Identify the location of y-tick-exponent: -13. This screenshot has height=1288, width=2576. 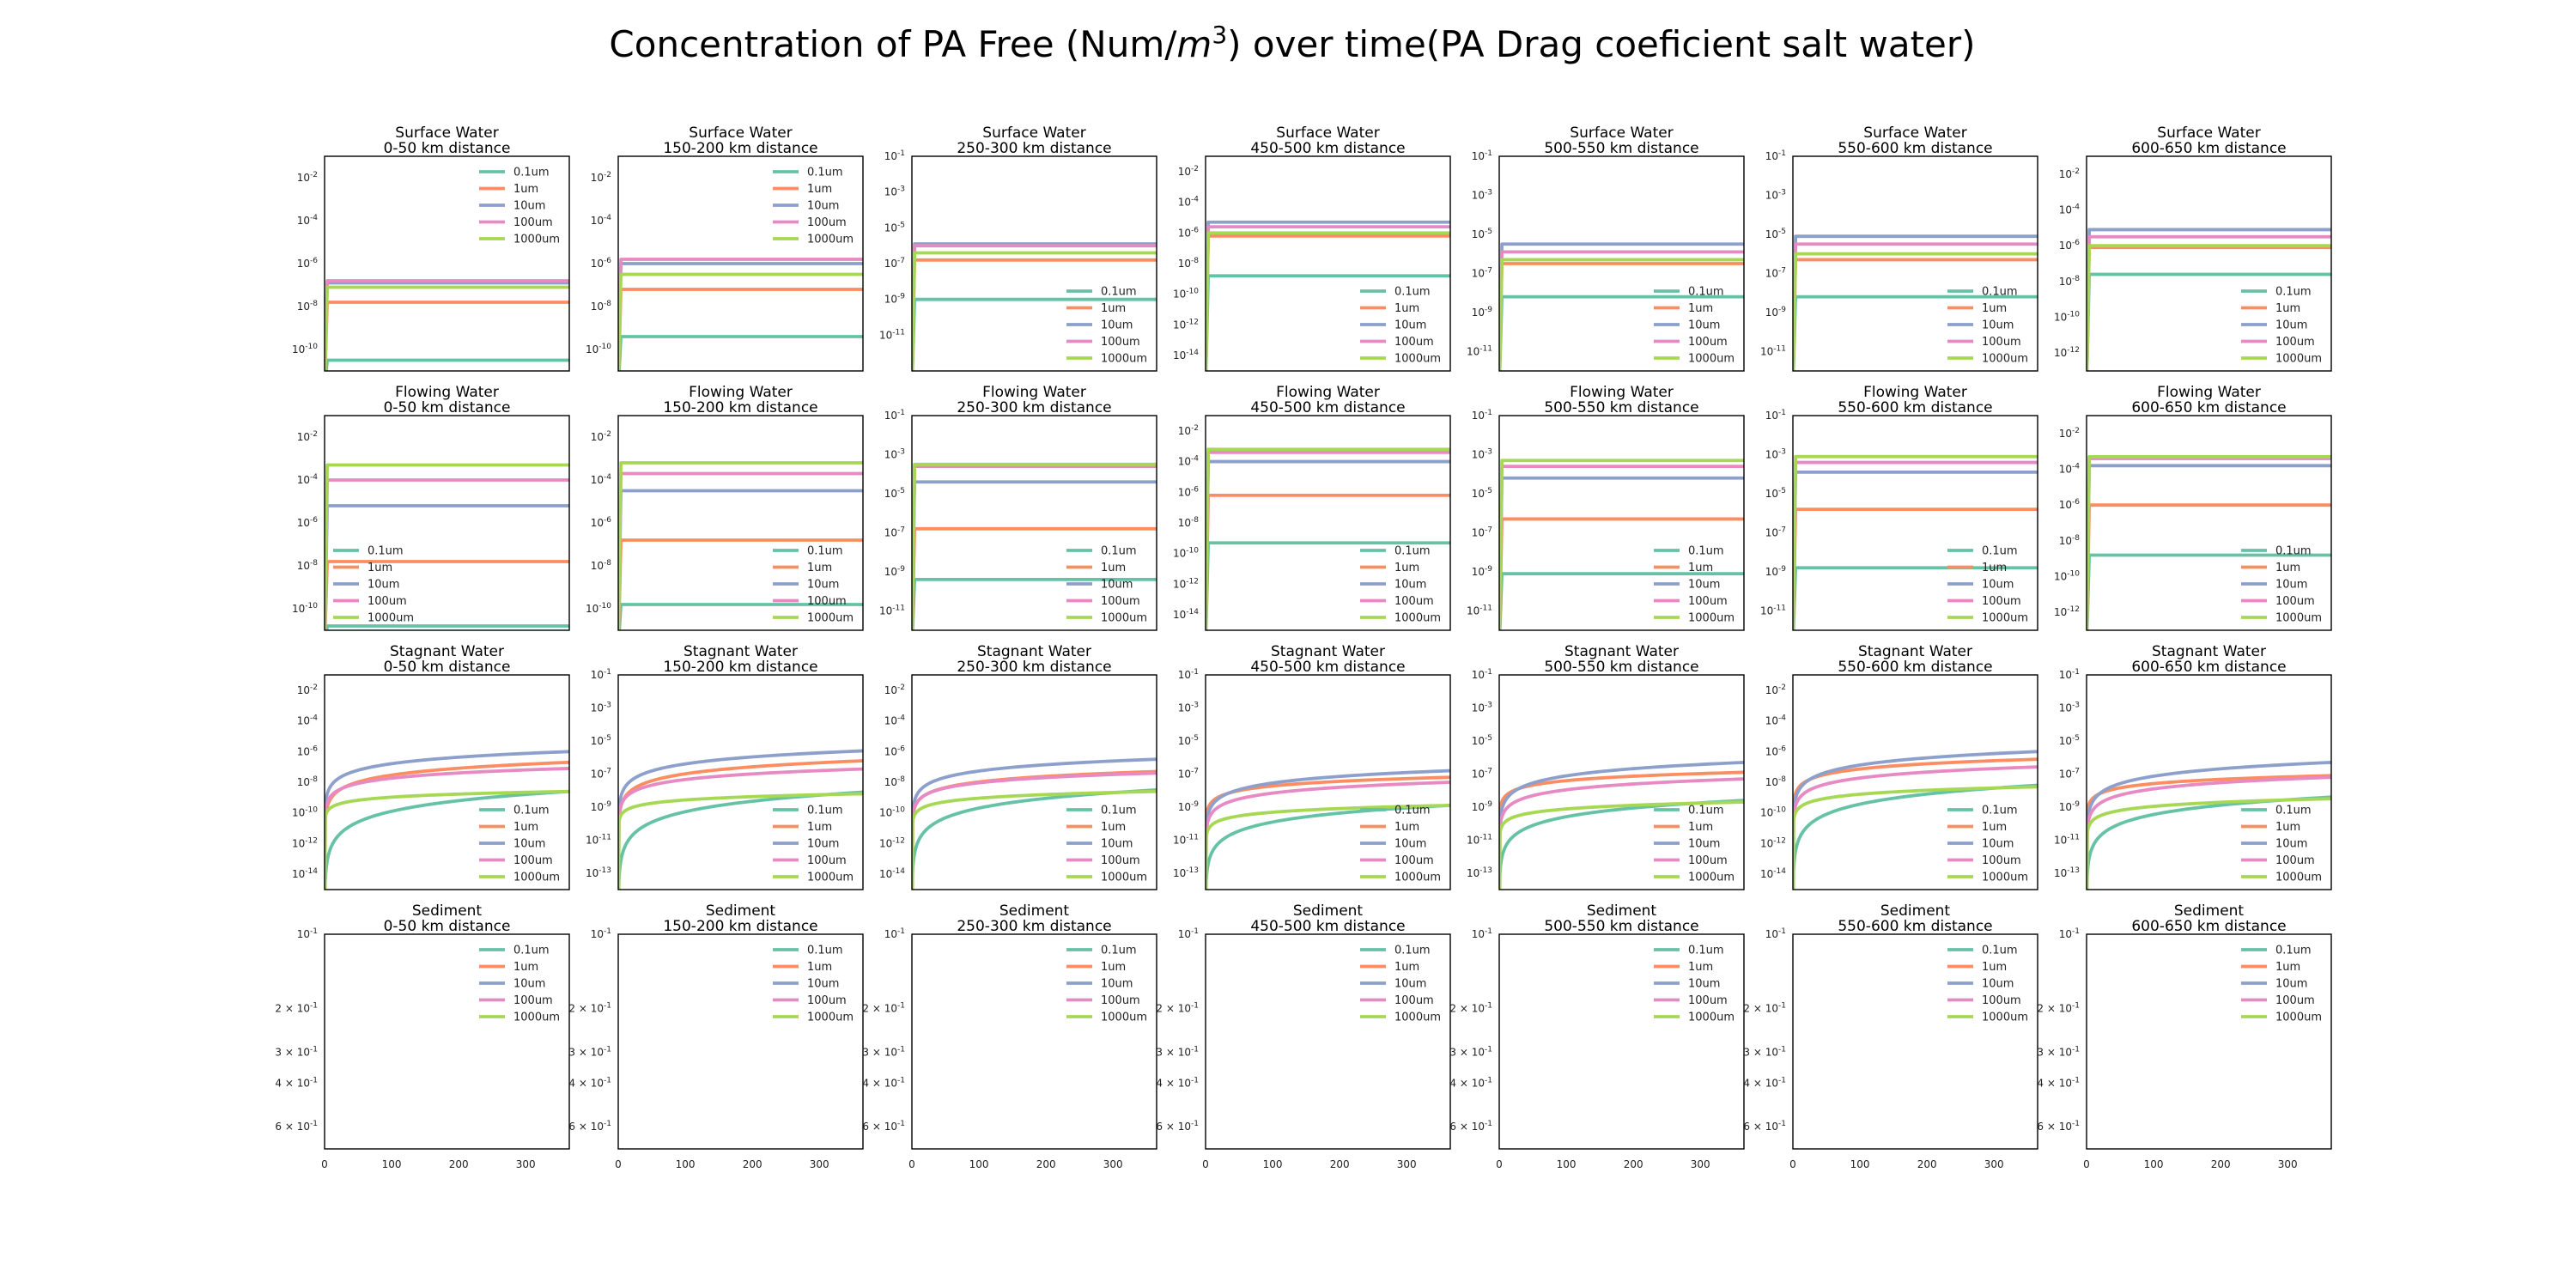
(1192, 870).